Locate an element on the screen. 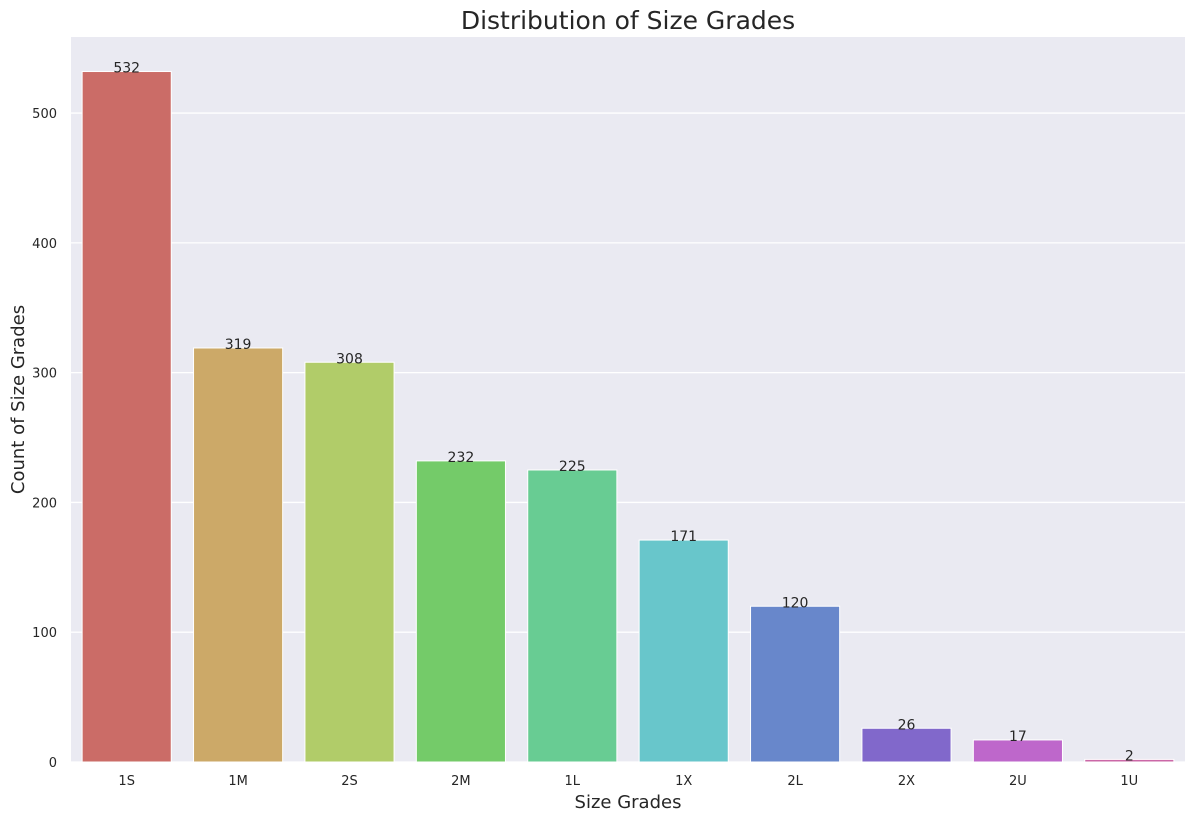 The height and width of the screenshot is (821, 1196). x-tick-label: 2U is located at coordinates (1018, 781).